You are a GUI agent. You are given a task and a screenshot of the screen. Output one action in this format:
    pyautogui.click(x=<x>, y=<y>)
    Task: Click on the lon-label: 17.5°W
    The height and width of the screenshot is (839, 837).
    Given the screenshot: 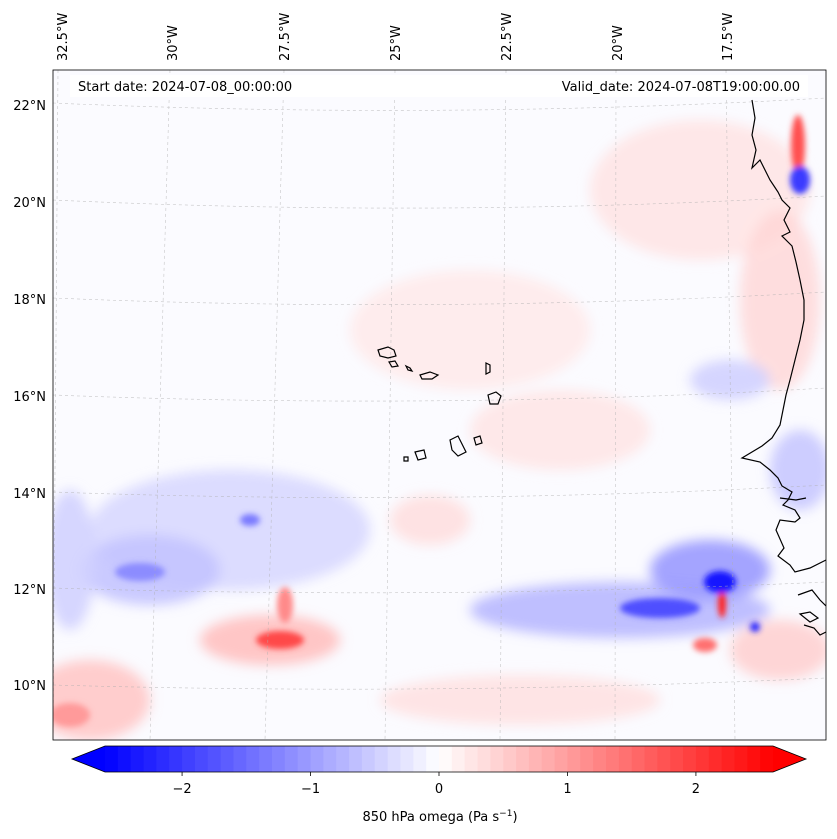 What is the action you would take?
    pyautogui.click(x=728, y=37)
    